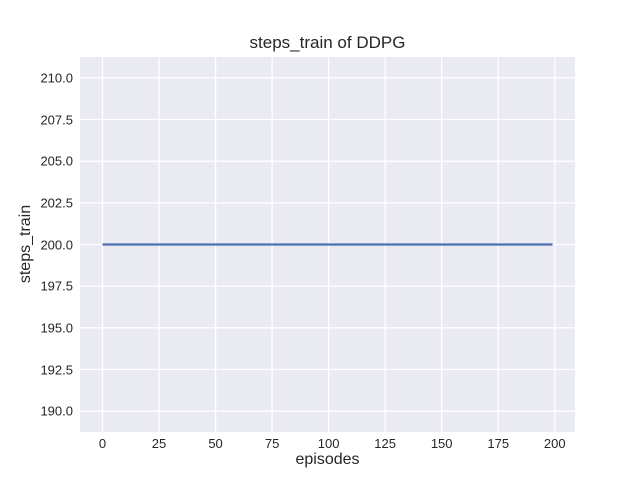 The image size is (640, 480). What do you see at coordinates (56, 78) in the screenshot?
I see `y-tick-label: 210.0` at bounding box center [56, 78].